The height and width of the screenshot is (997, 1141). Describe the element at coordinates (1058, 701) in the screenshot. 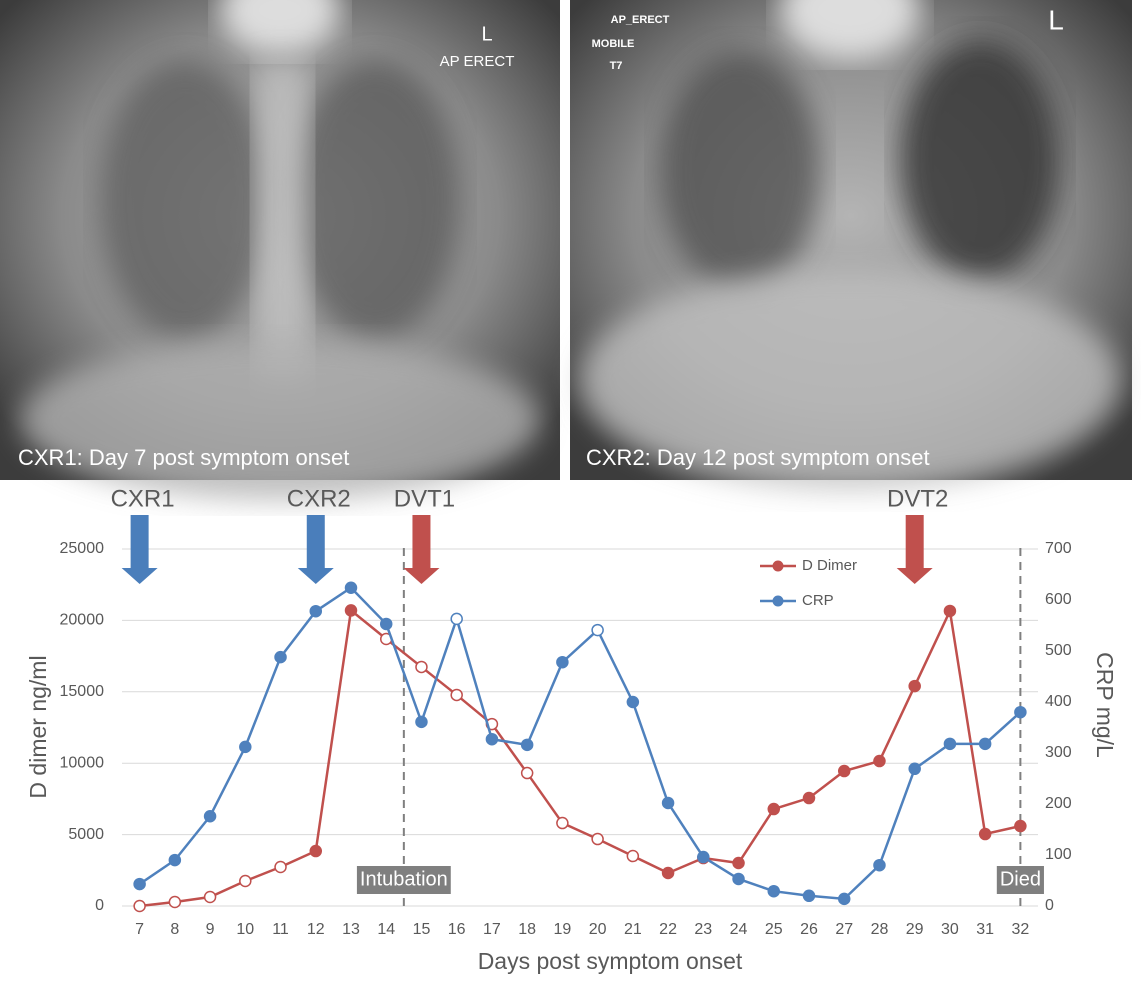

I see `y2-tick-label: 400` at that location.